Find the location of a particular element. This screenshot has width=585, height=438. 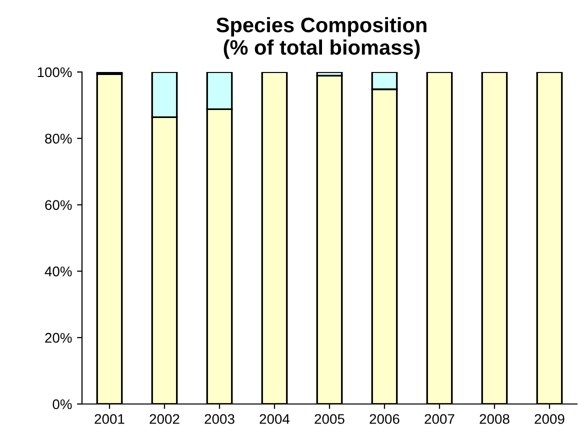

x-tick-label: 2008 is located at coordinates (495, 419).